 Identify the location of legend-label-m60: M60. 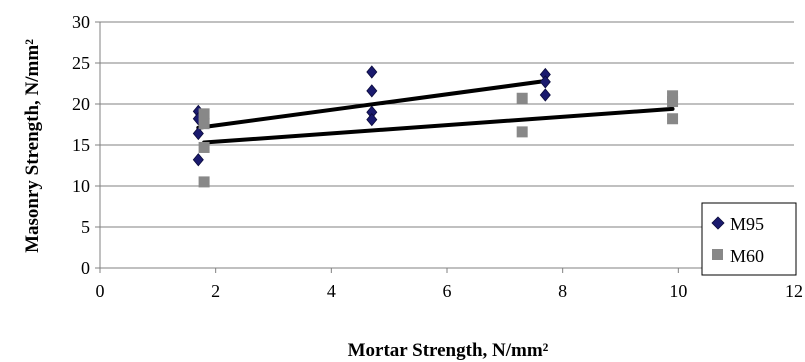
(747, 256).